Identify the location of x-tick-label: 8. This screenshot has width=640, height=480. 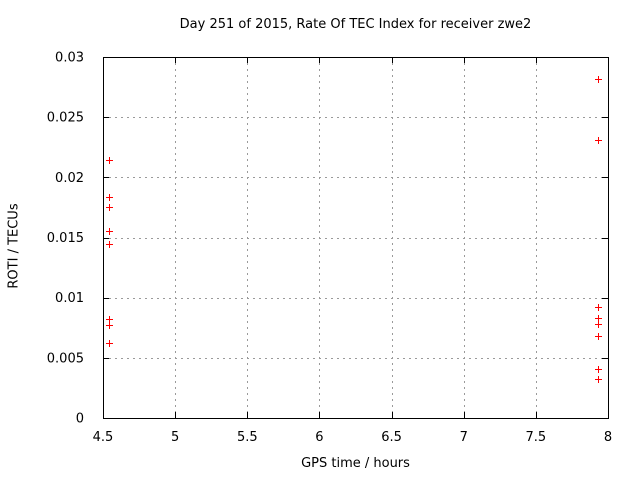
(608, 437).